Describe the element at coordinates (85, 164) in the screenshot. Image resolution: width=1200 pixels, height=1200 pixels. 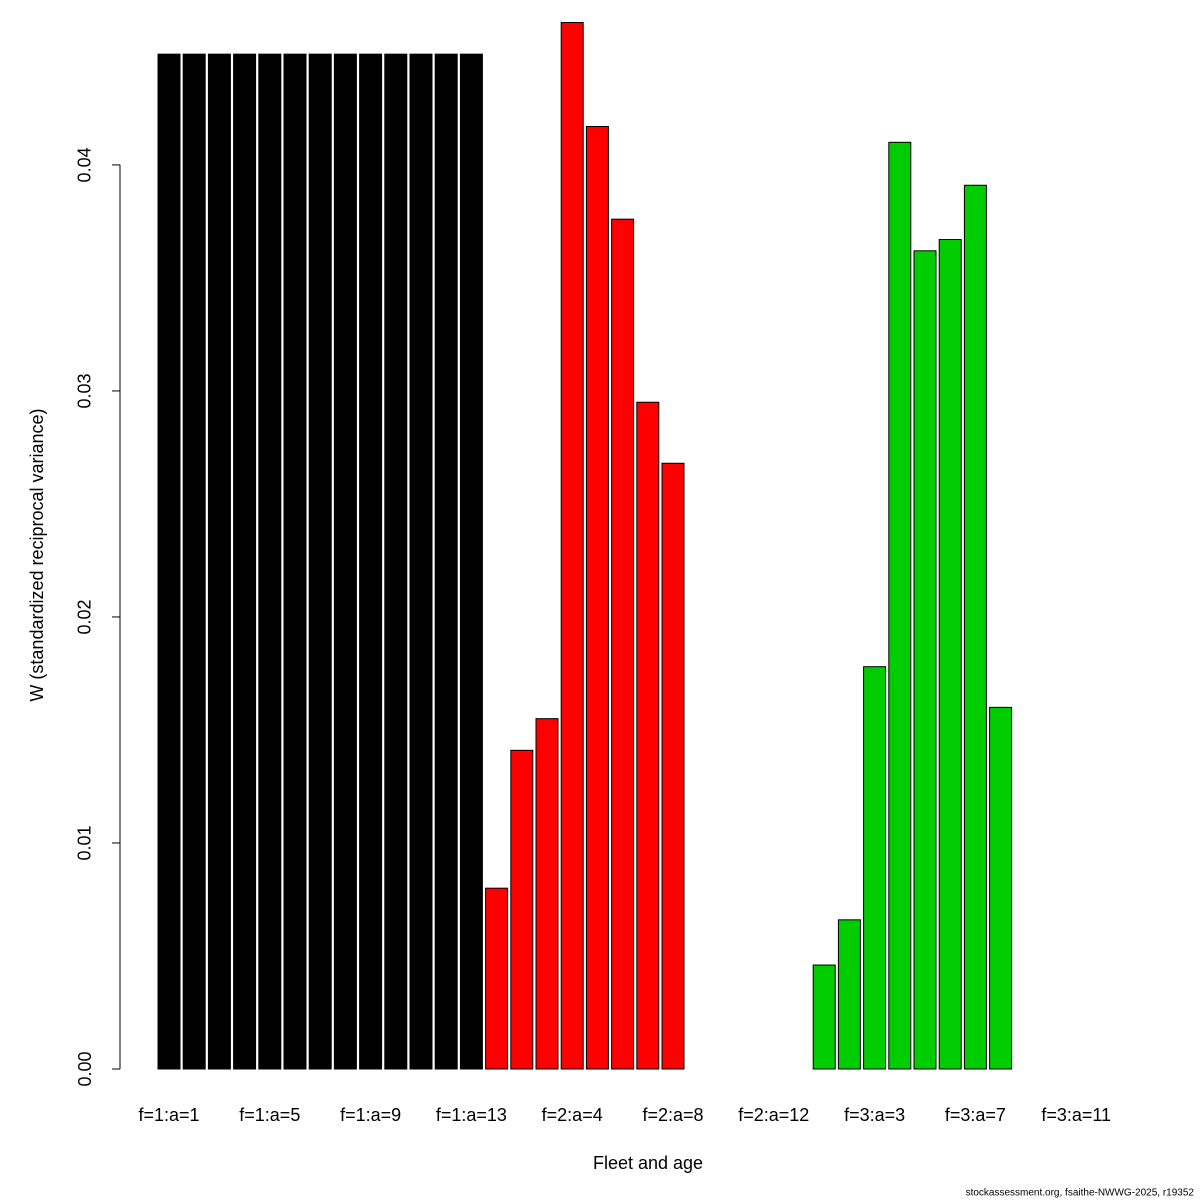
I see `y-tick-label: 0.04` at that location.